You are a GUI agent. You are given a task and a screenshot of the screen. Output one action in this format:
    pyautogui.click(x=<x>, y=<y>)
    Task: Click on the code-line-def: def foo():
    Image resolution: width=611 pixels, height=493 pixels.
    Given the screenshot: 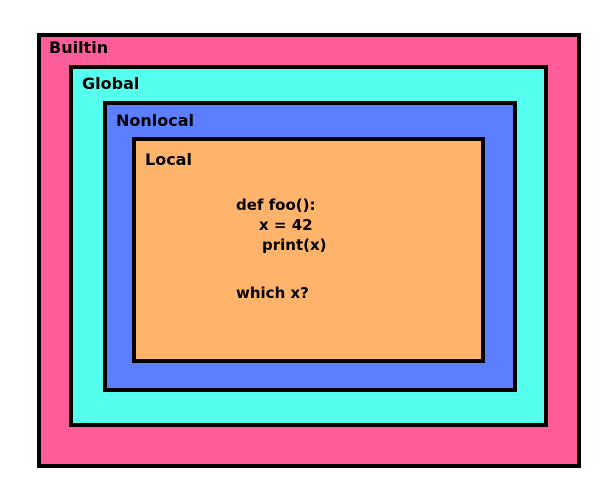 What is the action you would take?
    pyautogui.click(x=276, y=205)
    